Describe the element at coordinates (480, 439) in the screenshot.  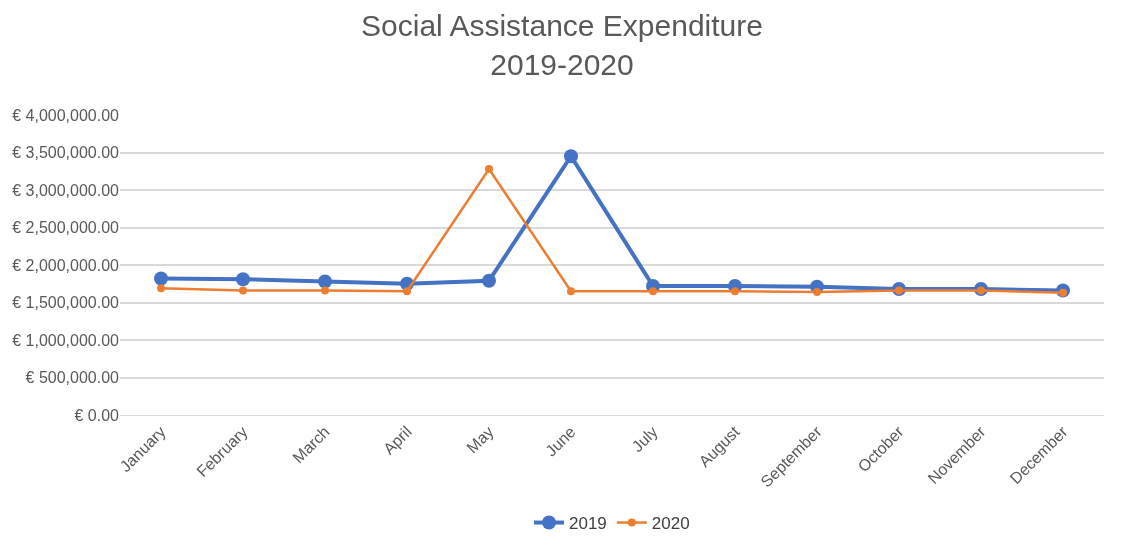
I see `x-tick-label: May` at that location.